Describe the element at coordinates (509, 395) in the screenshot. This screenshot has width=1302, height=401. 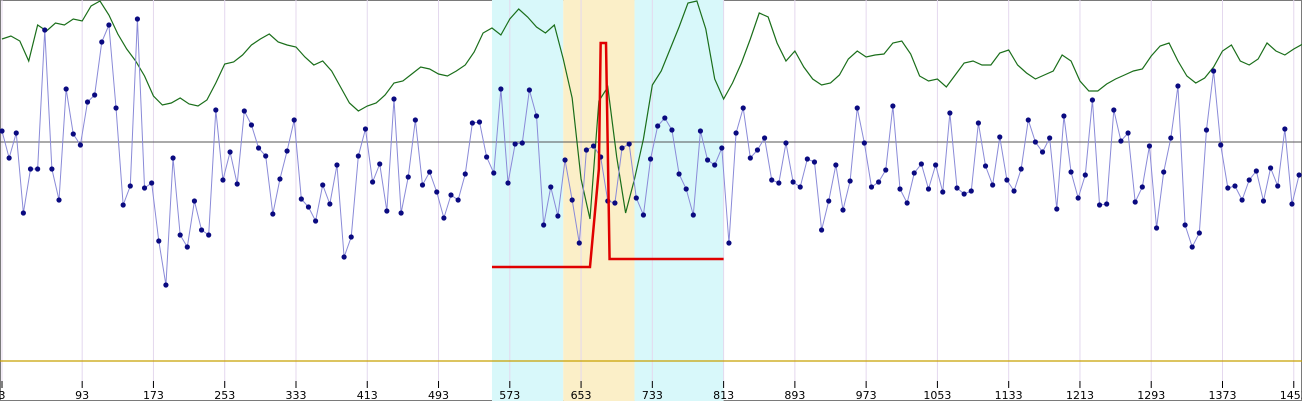
I see `x-tick-label: 573` at that location.